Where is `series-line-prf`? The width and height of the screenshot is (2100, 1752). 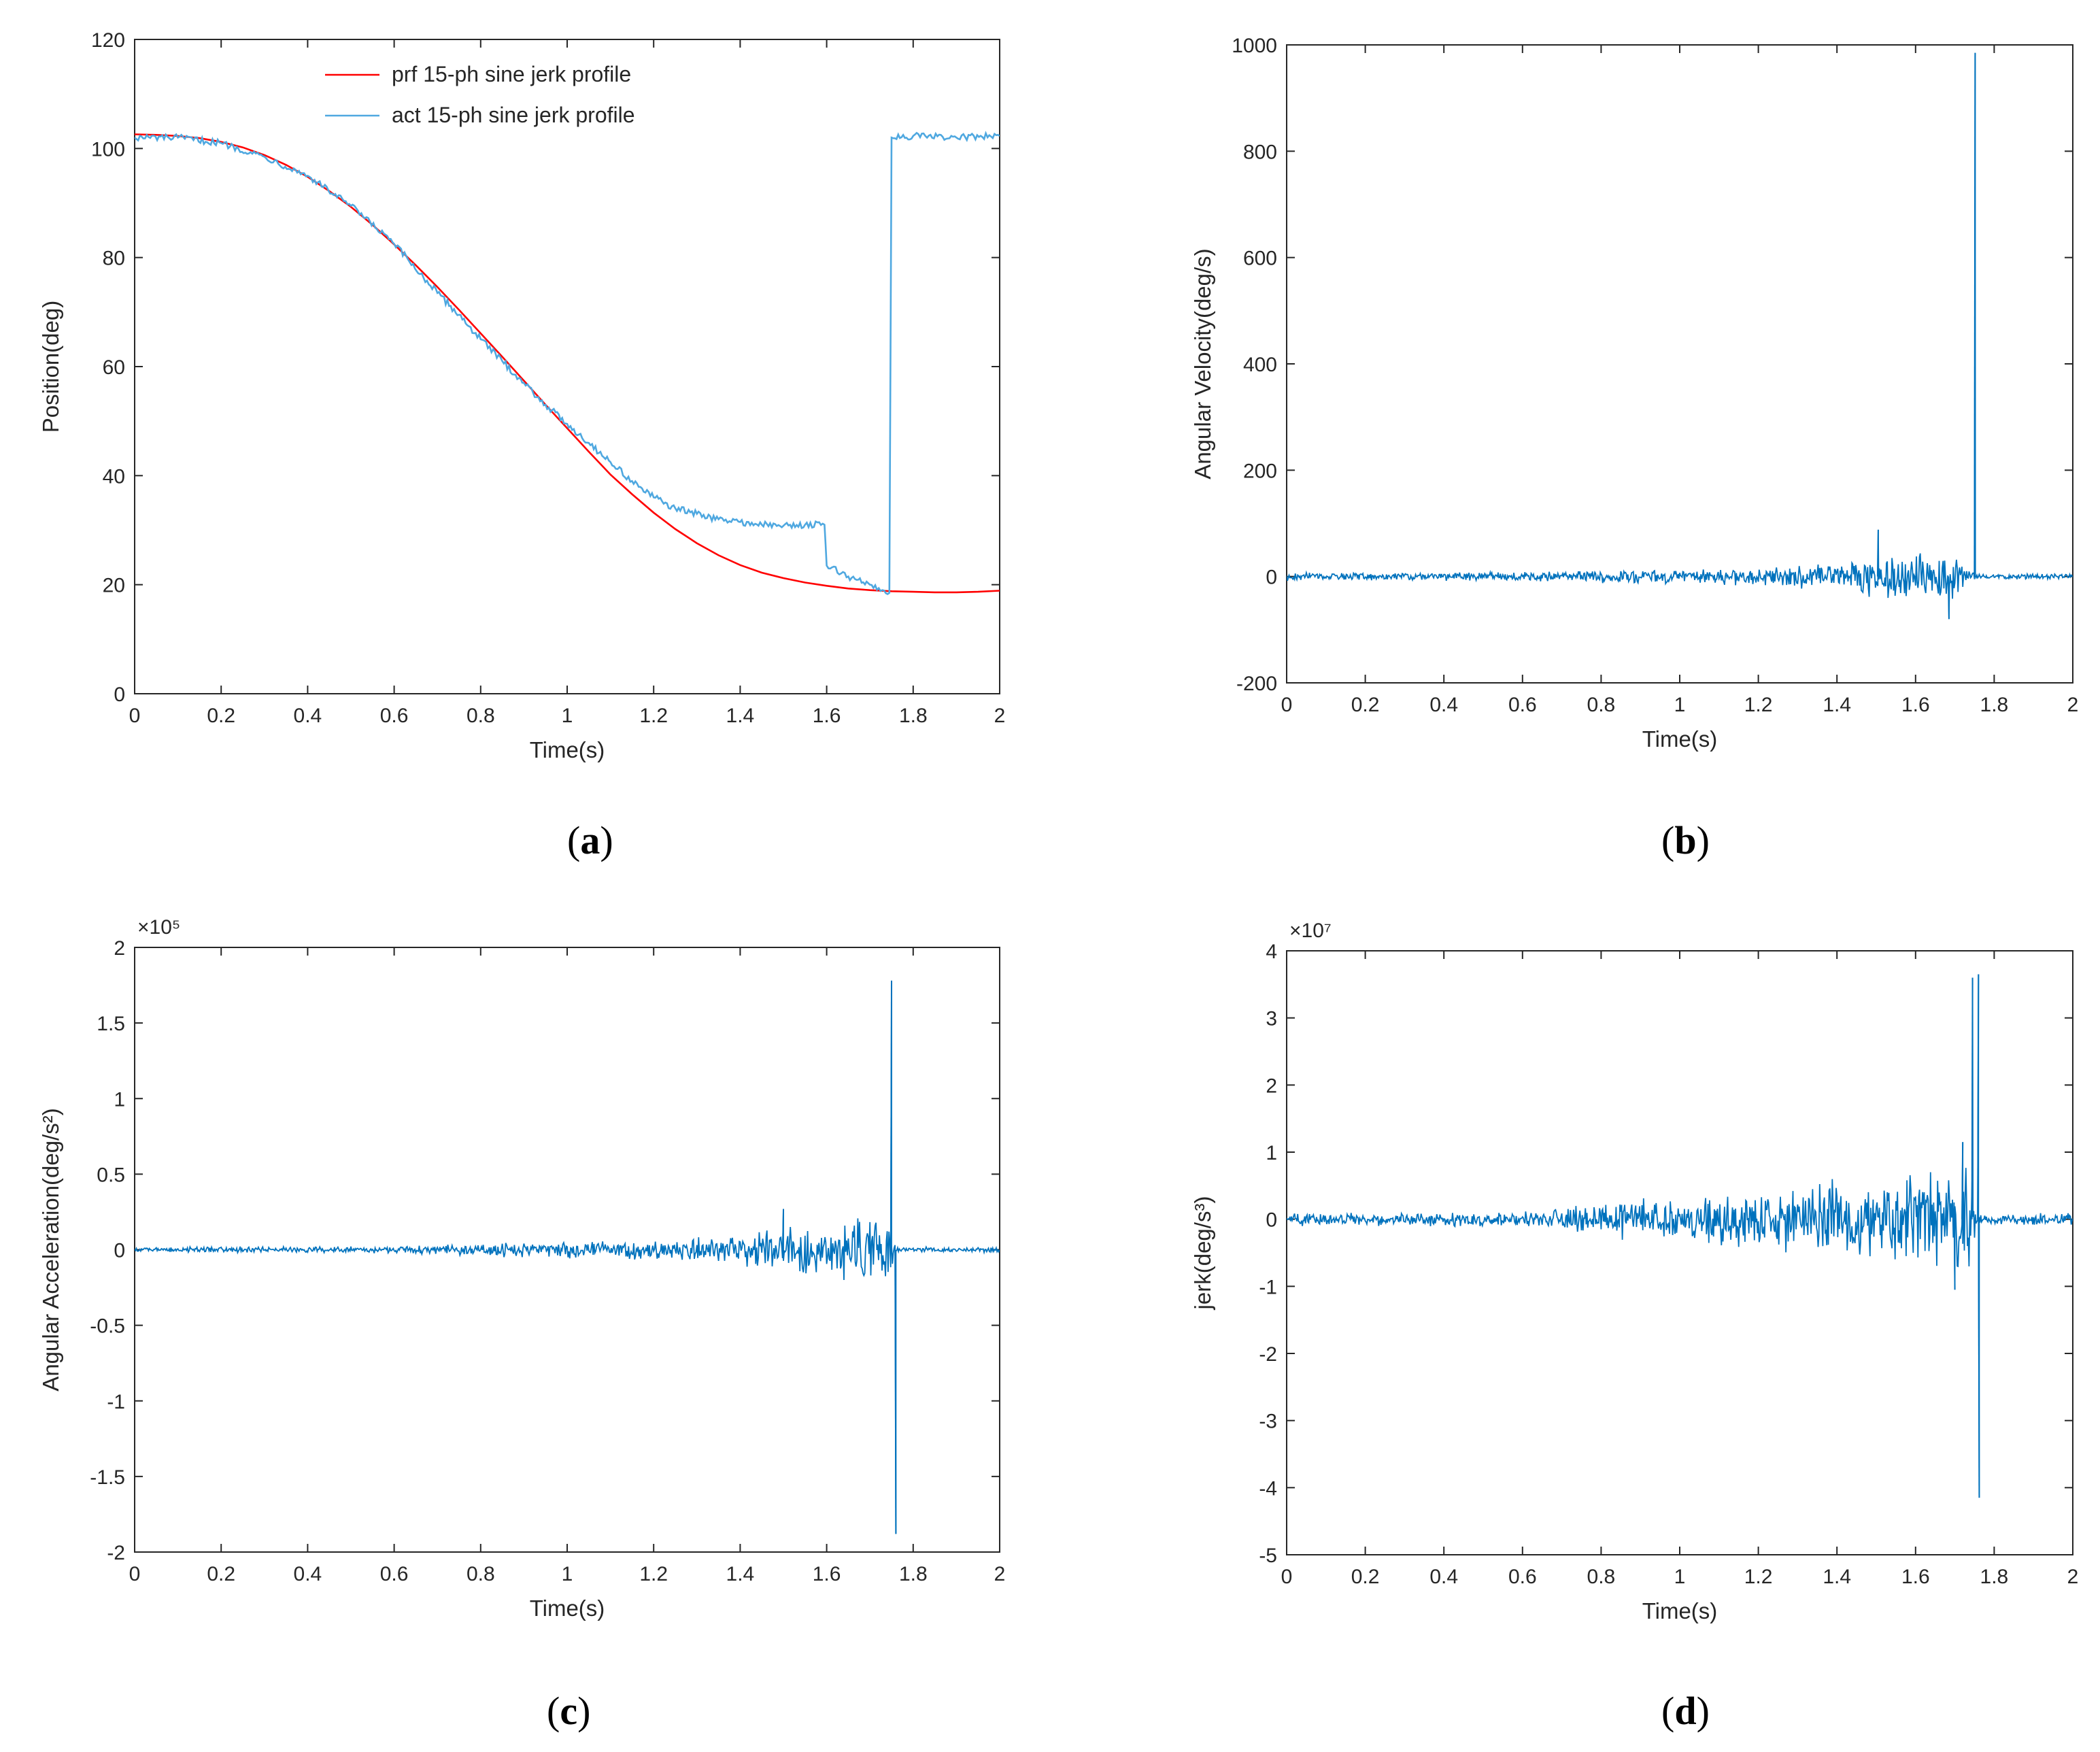 series-line-prf is located at coordinates (567, 363).